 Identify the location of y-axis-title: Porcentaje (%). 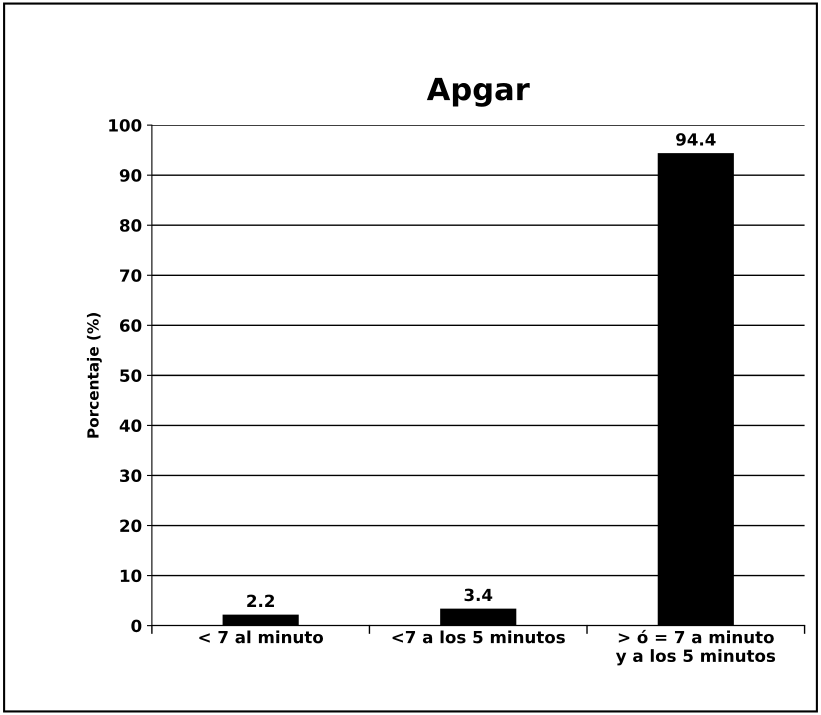
(94, 375).